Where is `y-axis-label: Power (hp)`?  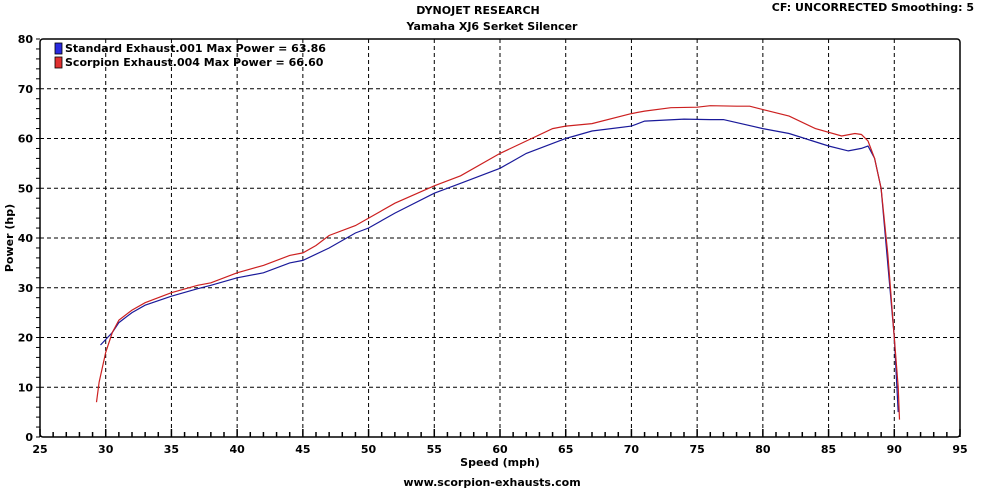 y-axis-label: Power (hp) is located at coordinates (9, 238).